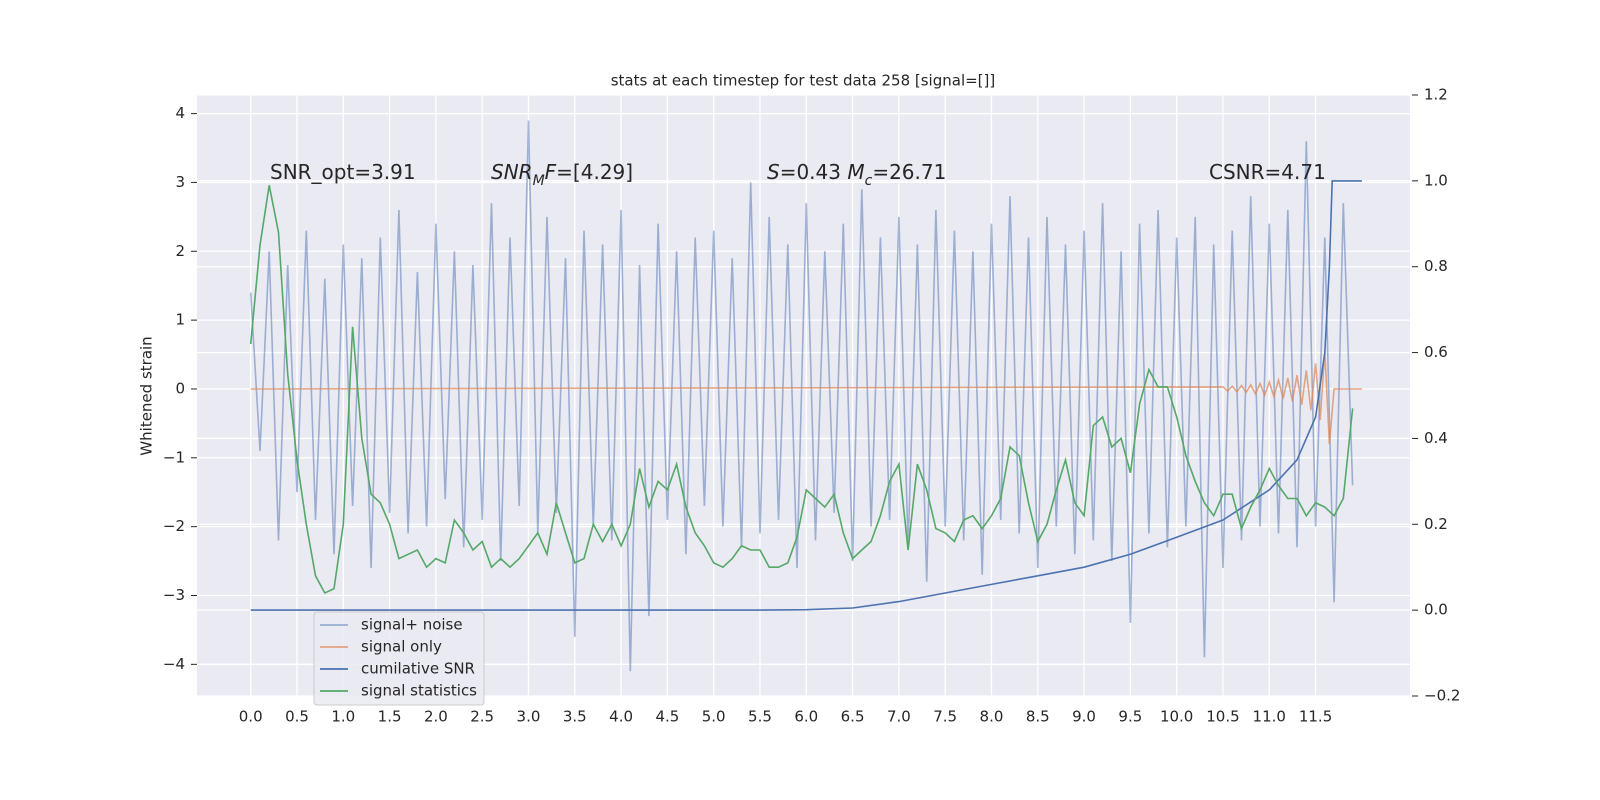 This screenshot has width=1600, height=800. I want to click on x-tick-label: 9.5, so click(1130, 717).